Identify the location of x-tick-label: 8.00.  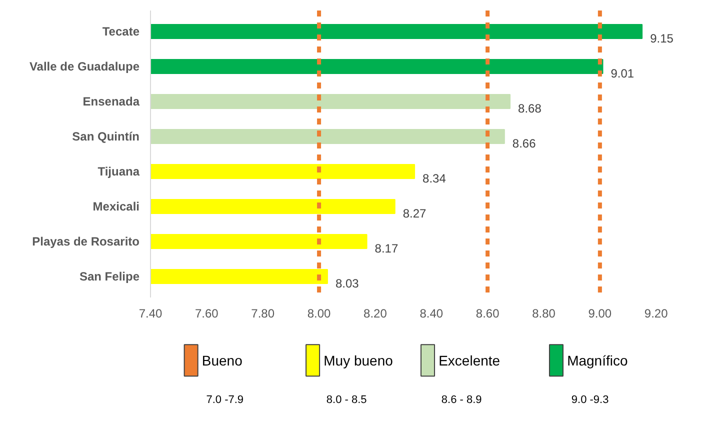
(319, 313).